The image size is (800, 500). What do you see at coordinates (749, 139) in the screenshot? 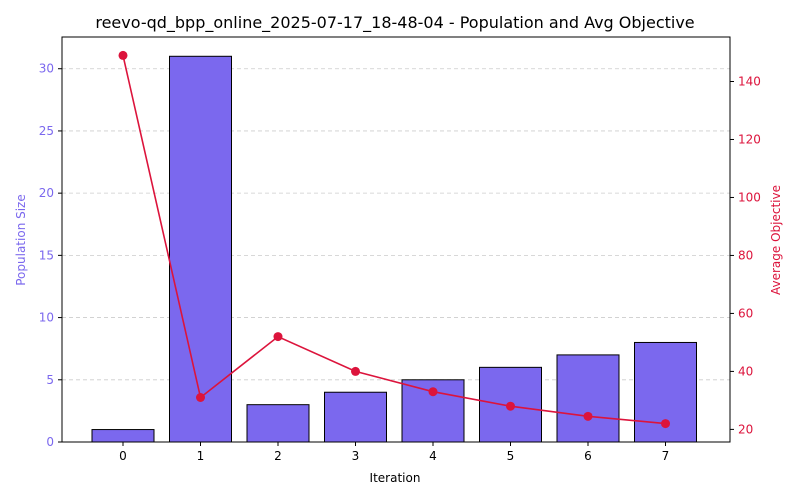
I see `y-right-tick-label: 120` at bounding box center [749, 139].